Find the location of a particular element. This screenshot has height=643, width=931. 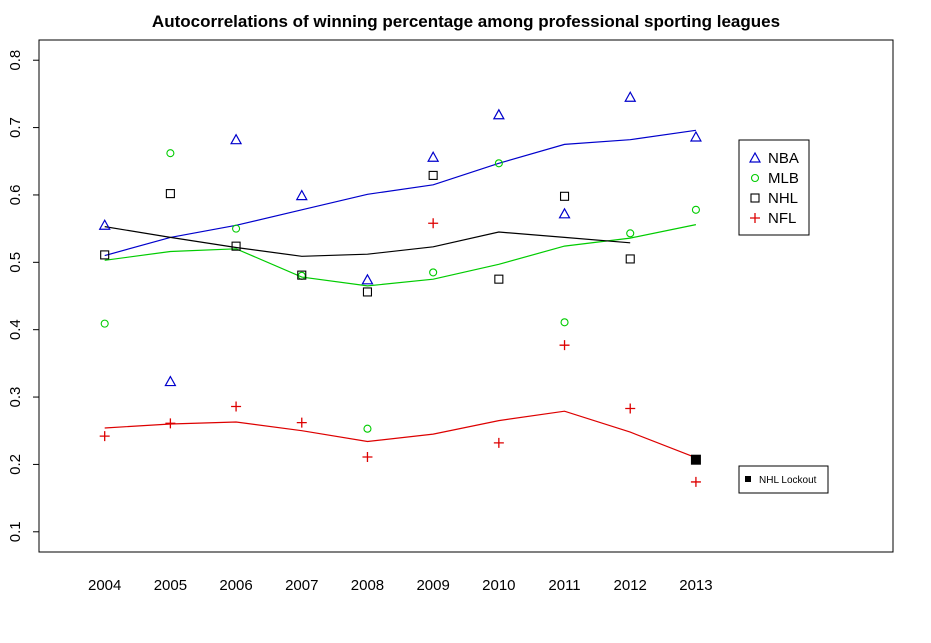

x-tick-label: 2006 is located at coordinates (235, 585).